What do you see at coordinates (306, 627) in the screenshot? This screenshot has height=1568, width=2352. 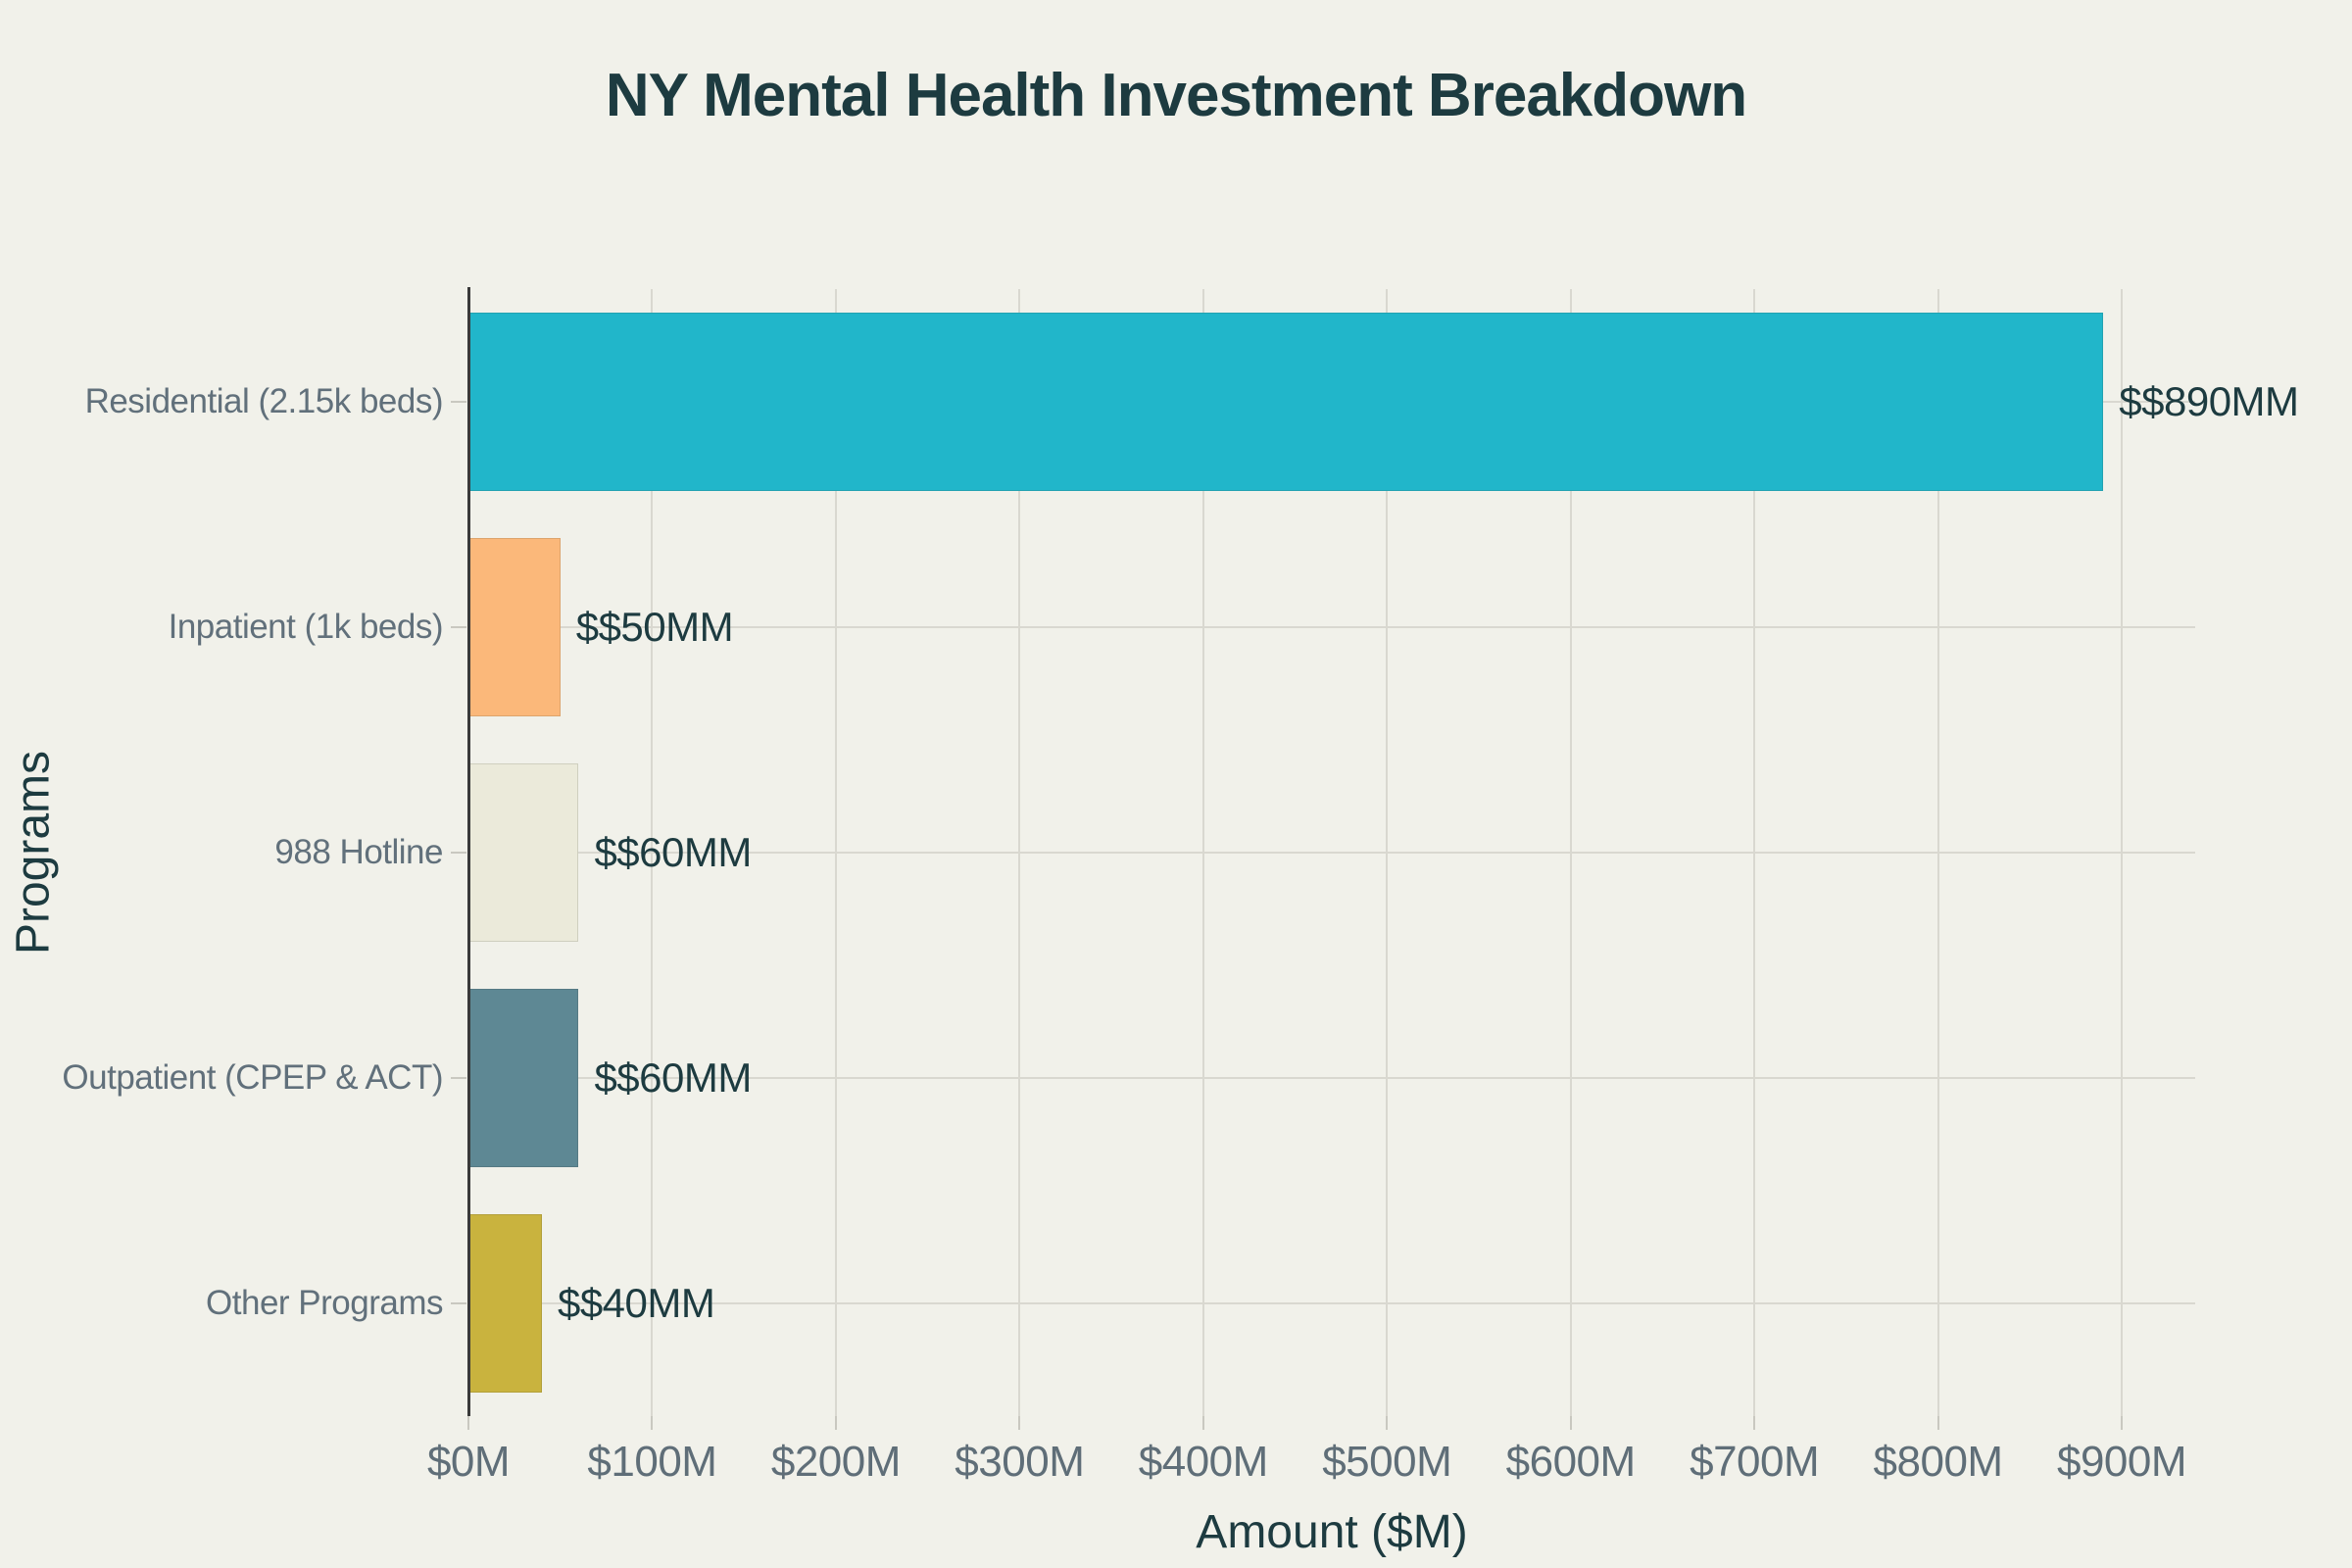 I see `category-label: Inpatient (1k beds)` at bounding box center [306, 627].